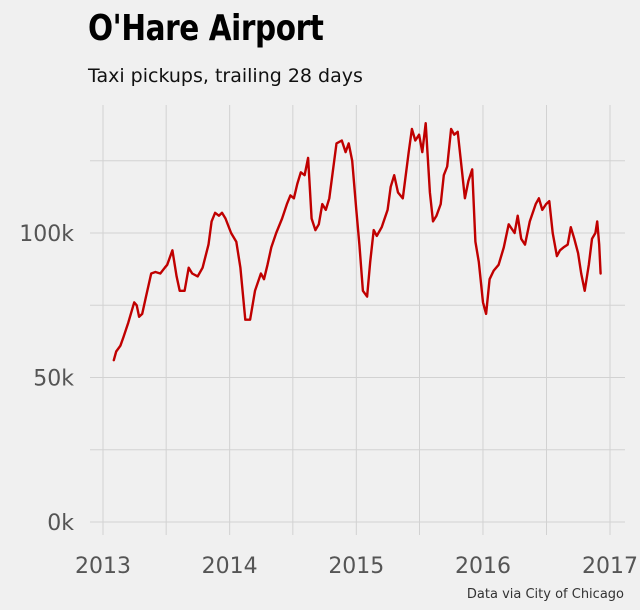  What do you see at coordinates (483, 566) in the screenshot?
I see `x-tick-label: 2016` at bounding box center [483, 566].